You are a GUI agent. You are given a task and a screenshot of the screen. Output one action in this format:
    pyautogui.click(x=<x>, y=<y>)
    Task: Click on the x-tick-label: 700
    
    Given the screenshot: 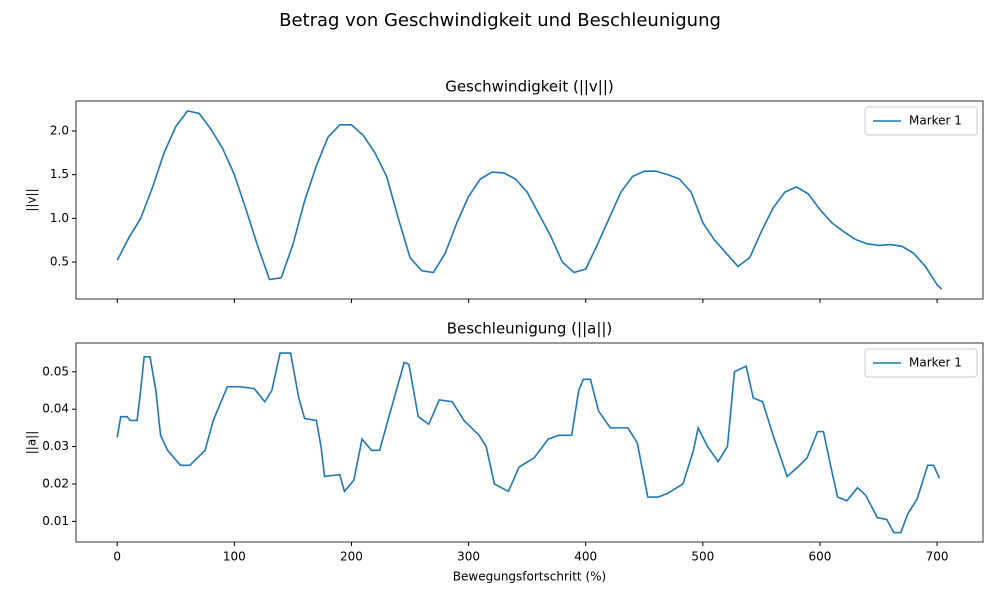 What is the action you would take?
    pyautogui.click(x=937, y=557)
    